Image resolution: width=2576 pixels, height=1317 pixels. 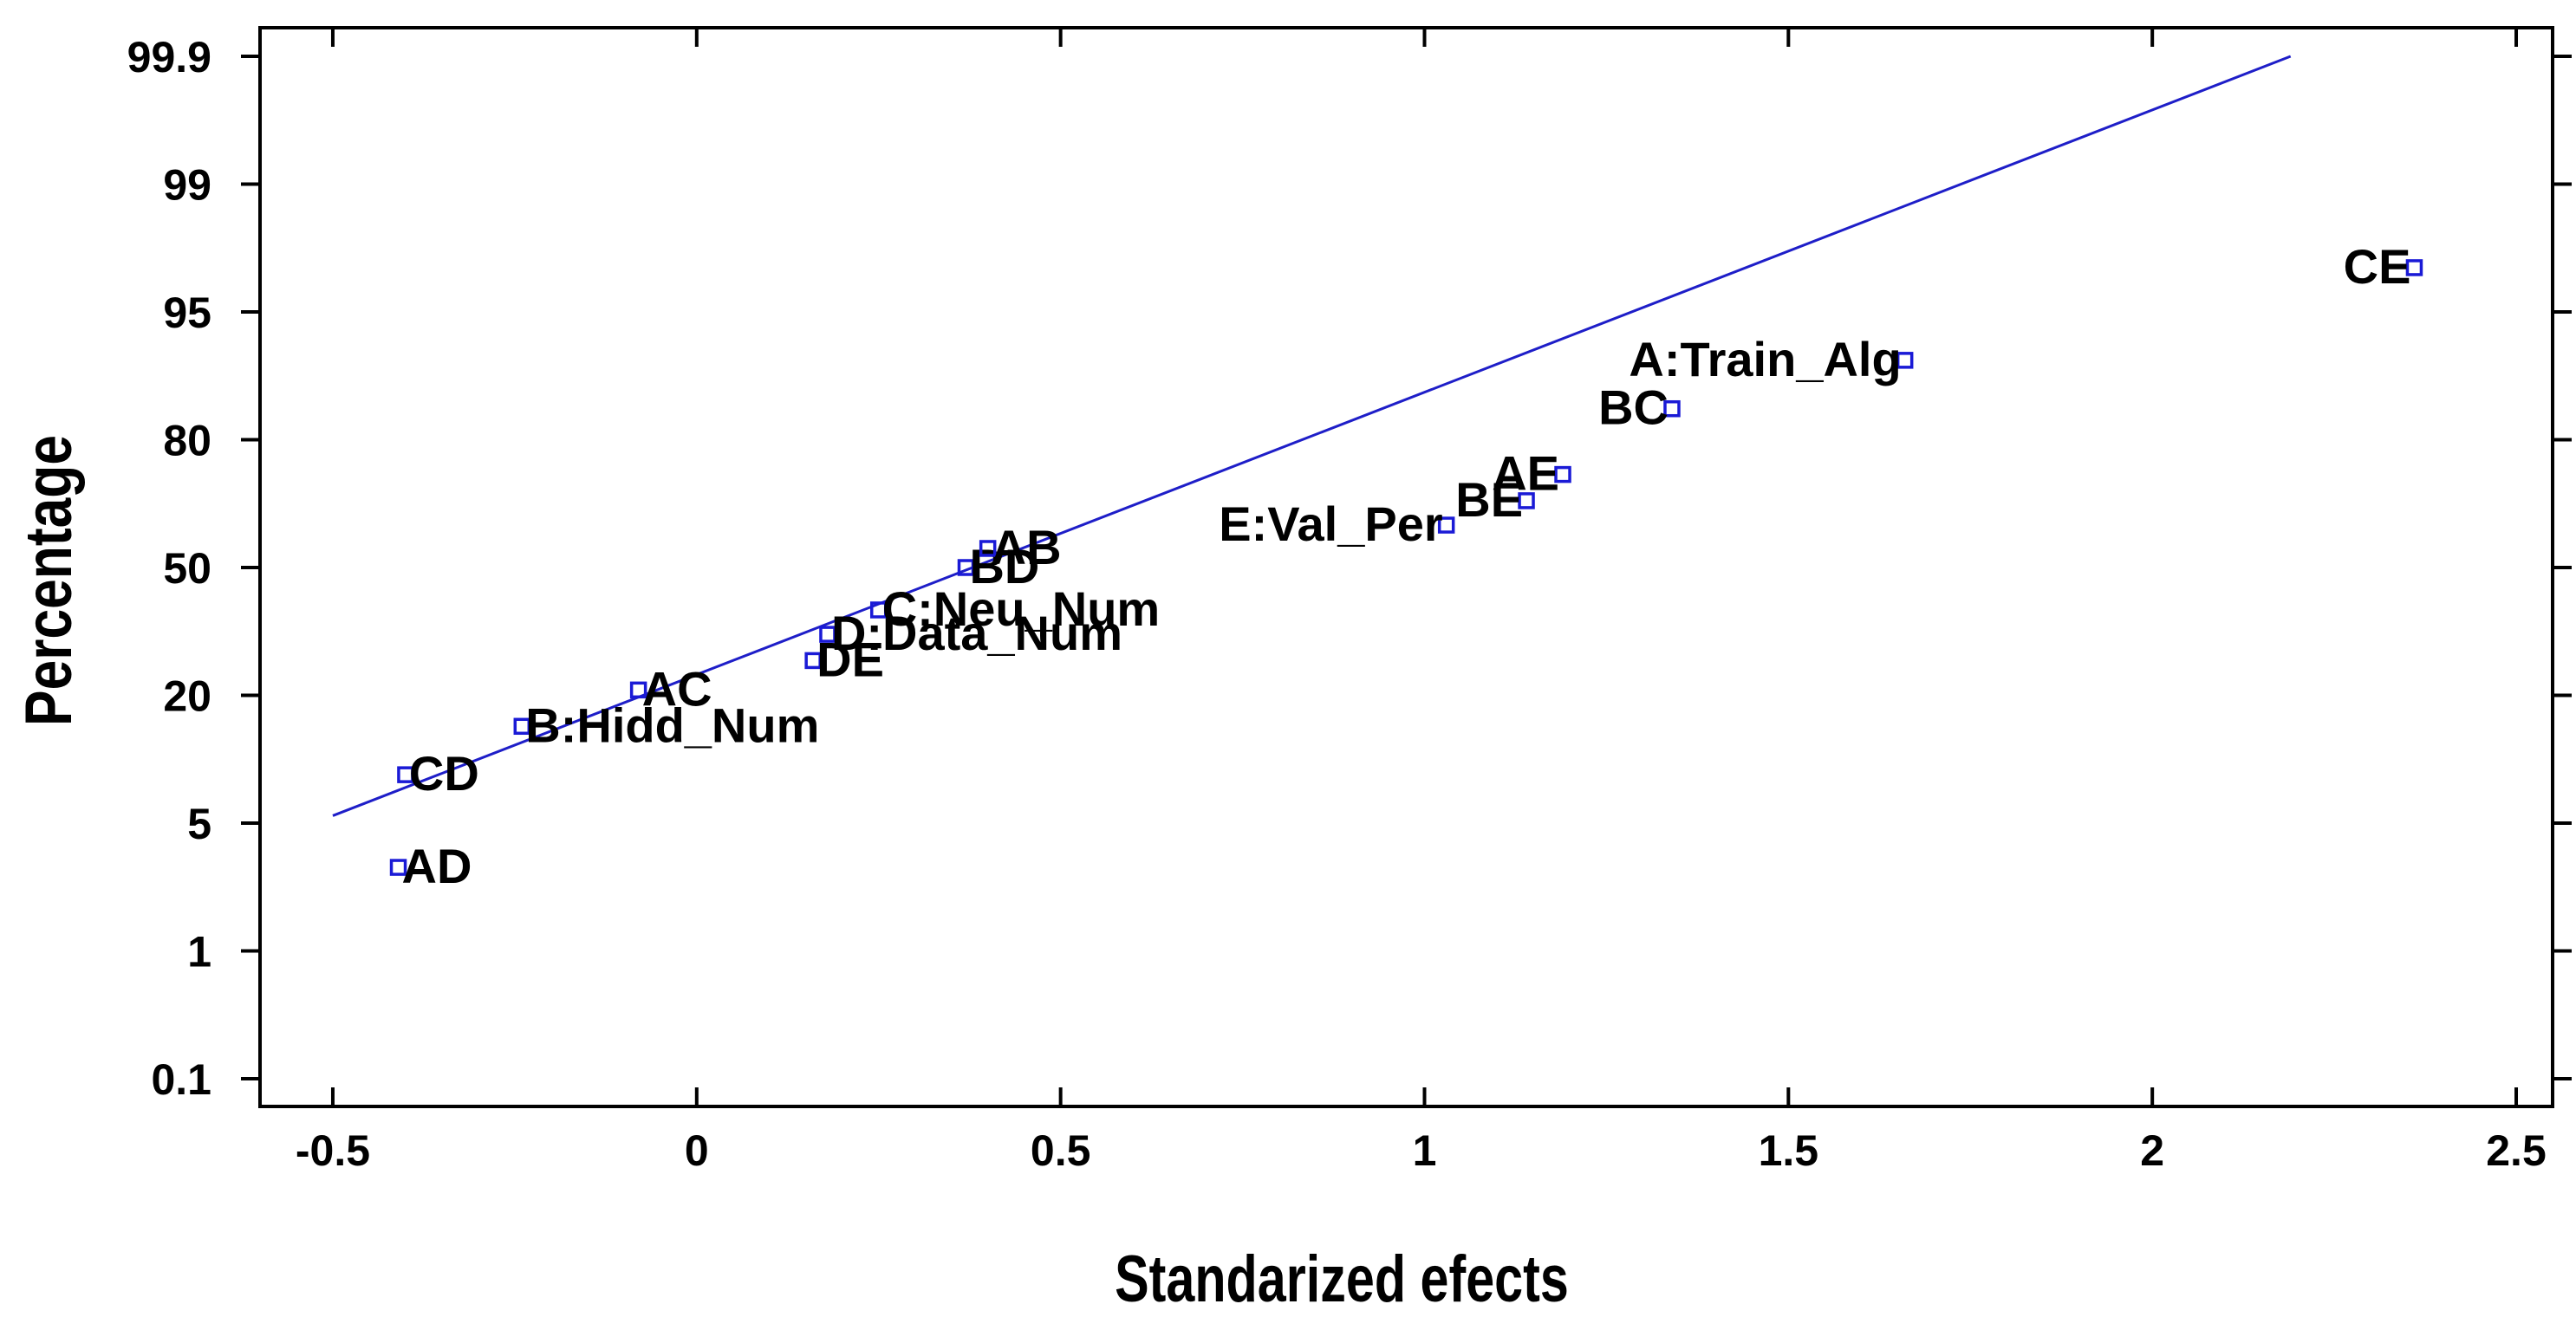 What do you see at coordinates (187, 441) in the screenshot?
I see `y-tick-label: 80` at bounding box center [187, 441].